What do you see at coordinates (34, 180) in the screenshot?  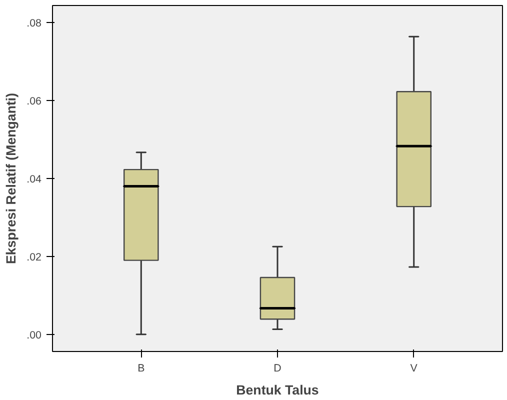 I see `y-tick-label: .04` at bounding box center [34, 180].